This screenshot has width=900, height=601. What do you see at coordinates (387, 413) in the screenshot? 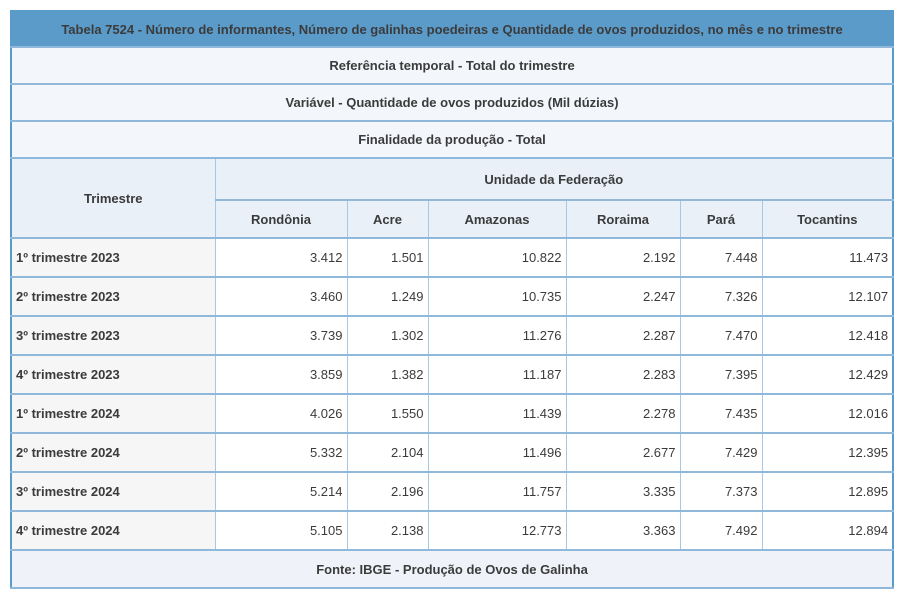
I see `value-cell: 1.550` at bounding box center [387, 413].